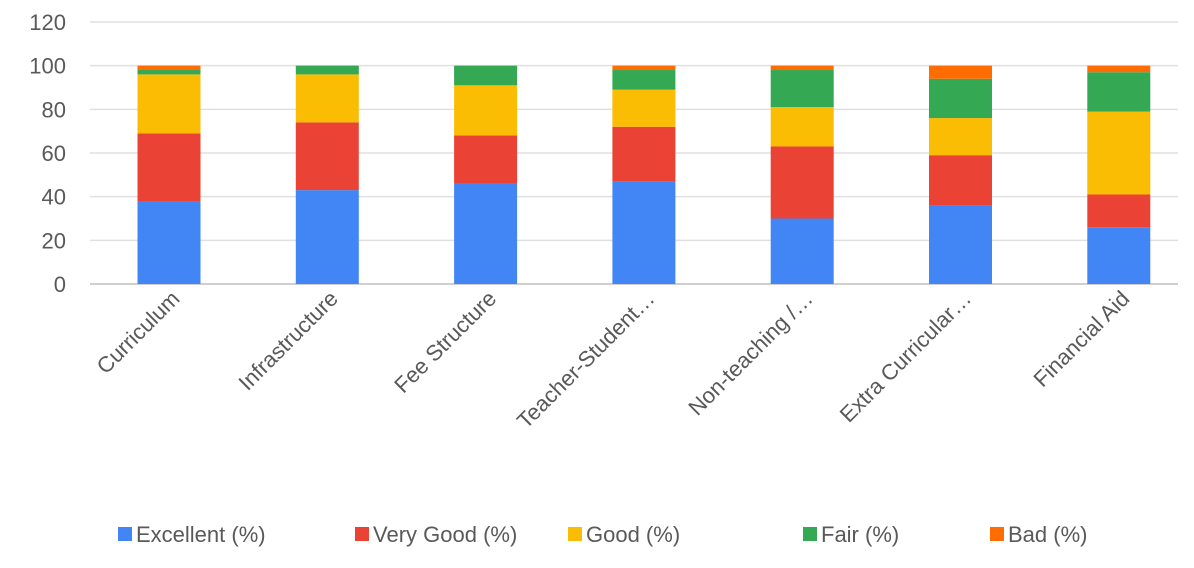 The width and height of the screenshot is (1194, 568). What do you see at coordinates (445, 342) in the screenshot?
I see `x-tick-label: Fee Structure` at bounding box center [445, 342].